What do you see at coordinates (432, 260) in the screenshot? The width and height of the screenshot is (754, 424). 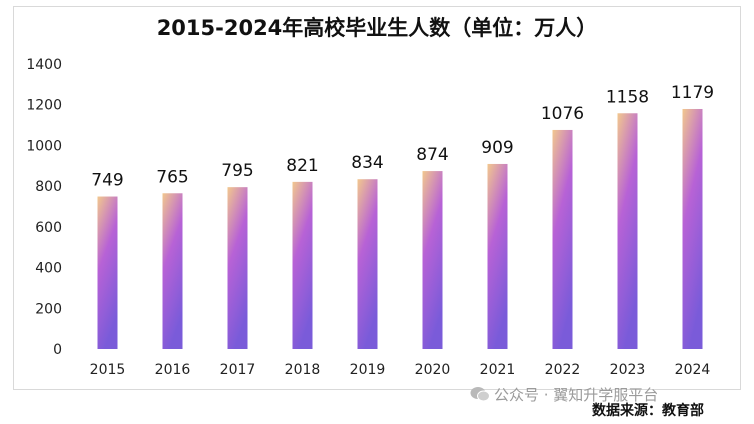 I see `bar-2020` at bounding box center [432, 260].